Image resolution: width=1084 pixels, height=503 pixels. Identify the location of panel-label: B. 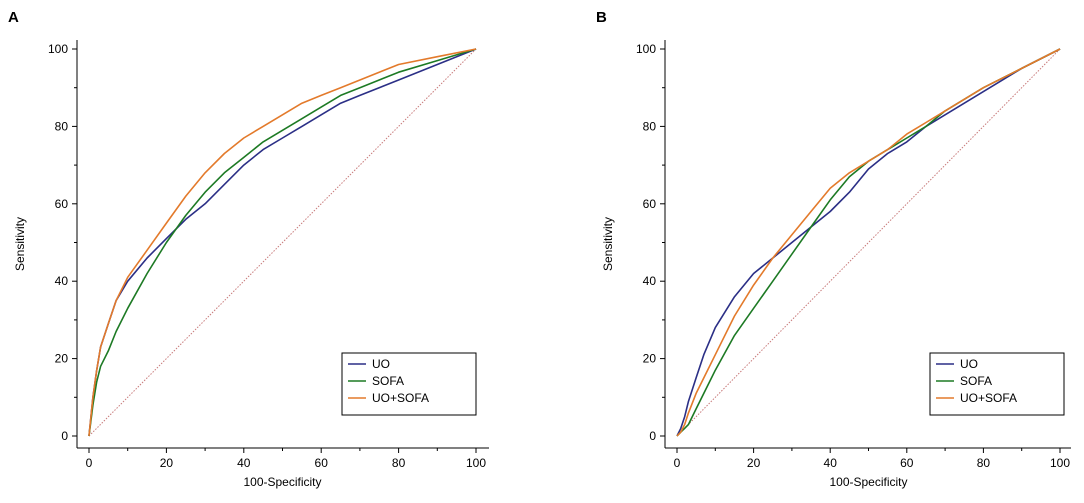
(601, 17).